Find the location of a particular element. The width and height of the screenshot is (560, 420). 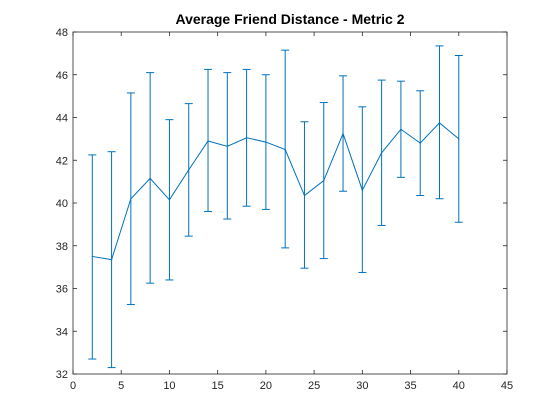

x-tick-label: 10 is located at coordinates (169, 386).